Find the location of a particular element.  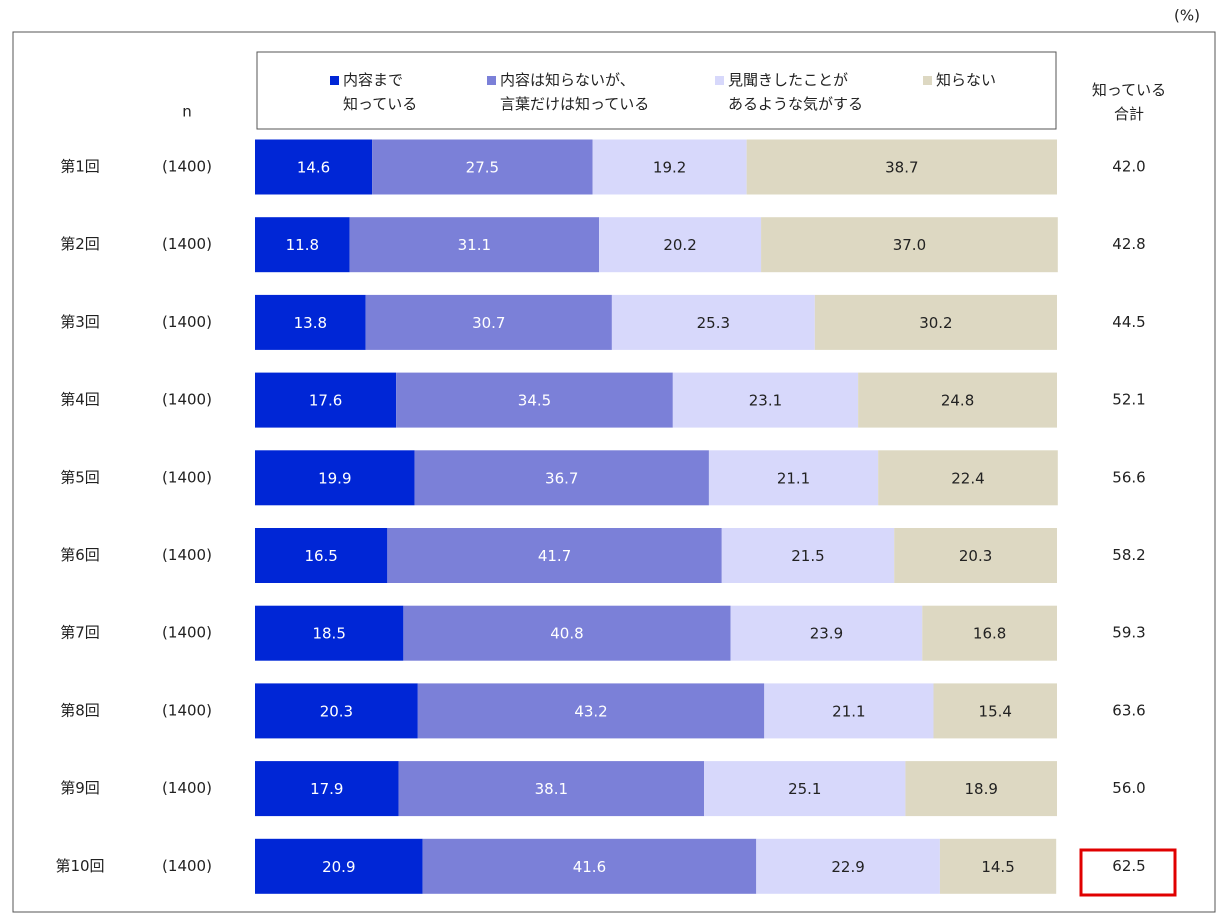

unit-label: (%) is located at coordinates (1187, 16).